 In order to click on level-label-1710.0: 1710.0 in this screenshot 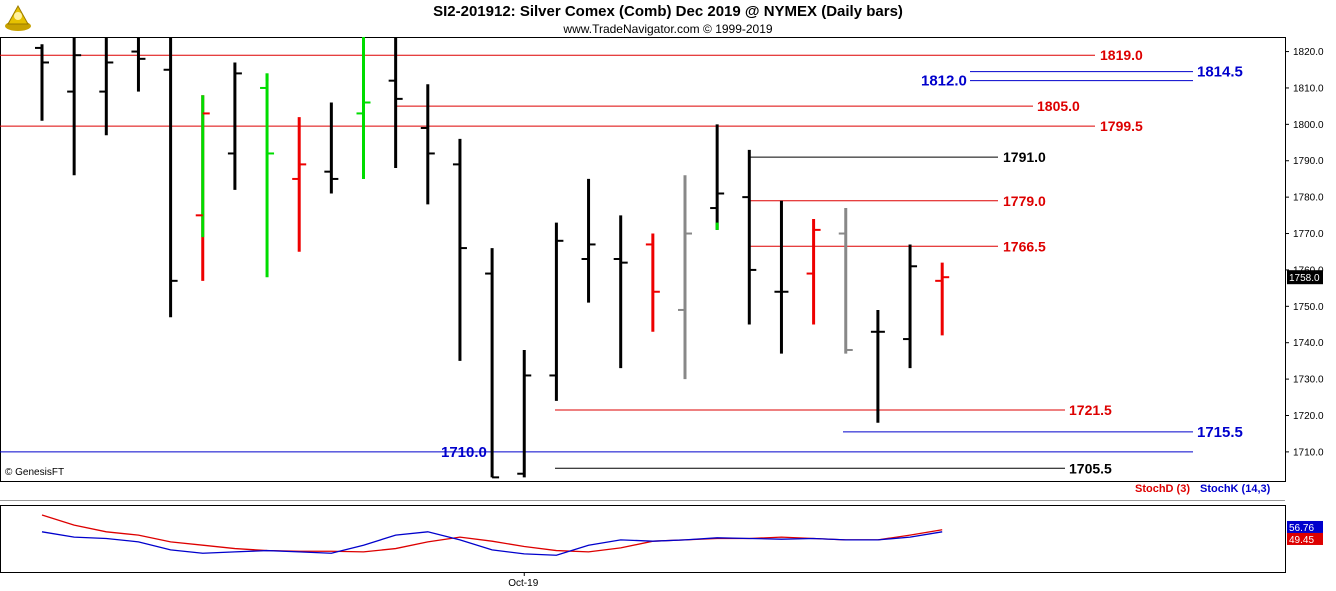, I will do `click(464, 452)`.